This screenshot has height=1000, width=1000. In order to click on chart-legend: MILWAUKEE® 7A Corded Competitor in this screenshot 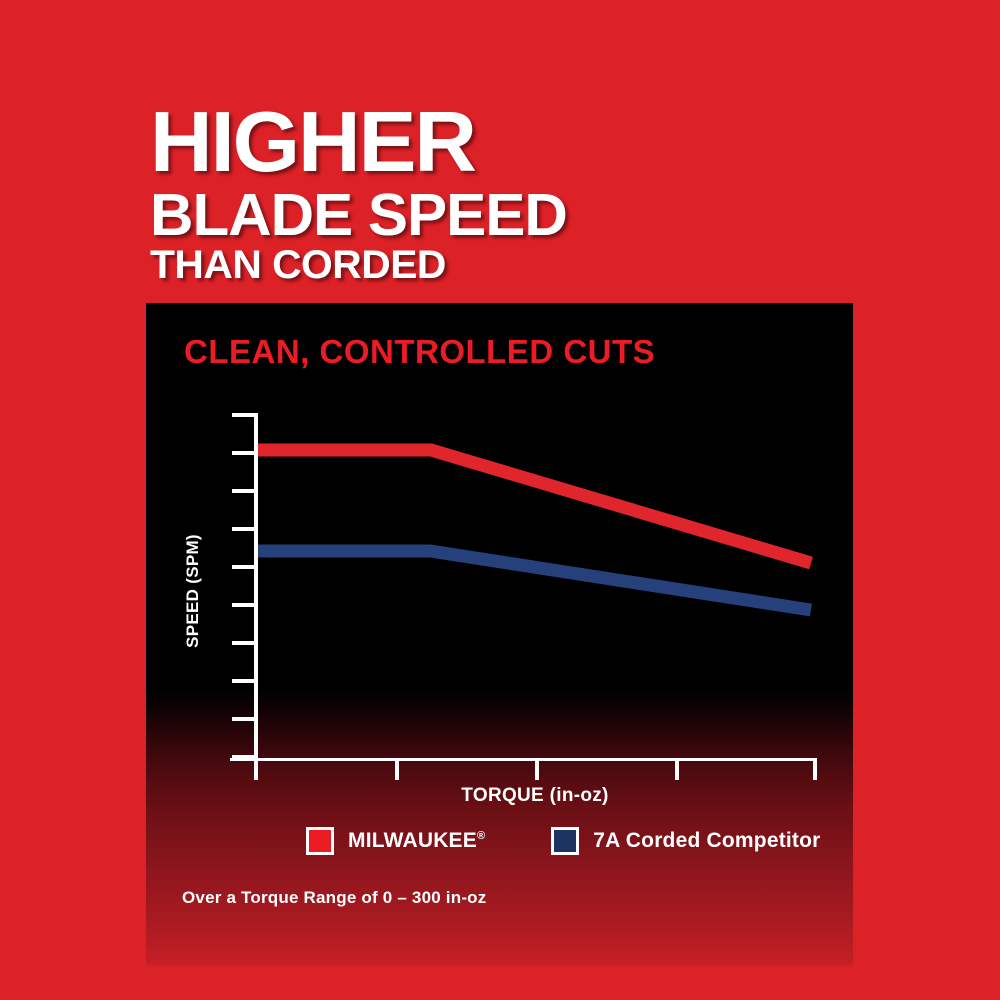, I will do `click(563, 841)`.